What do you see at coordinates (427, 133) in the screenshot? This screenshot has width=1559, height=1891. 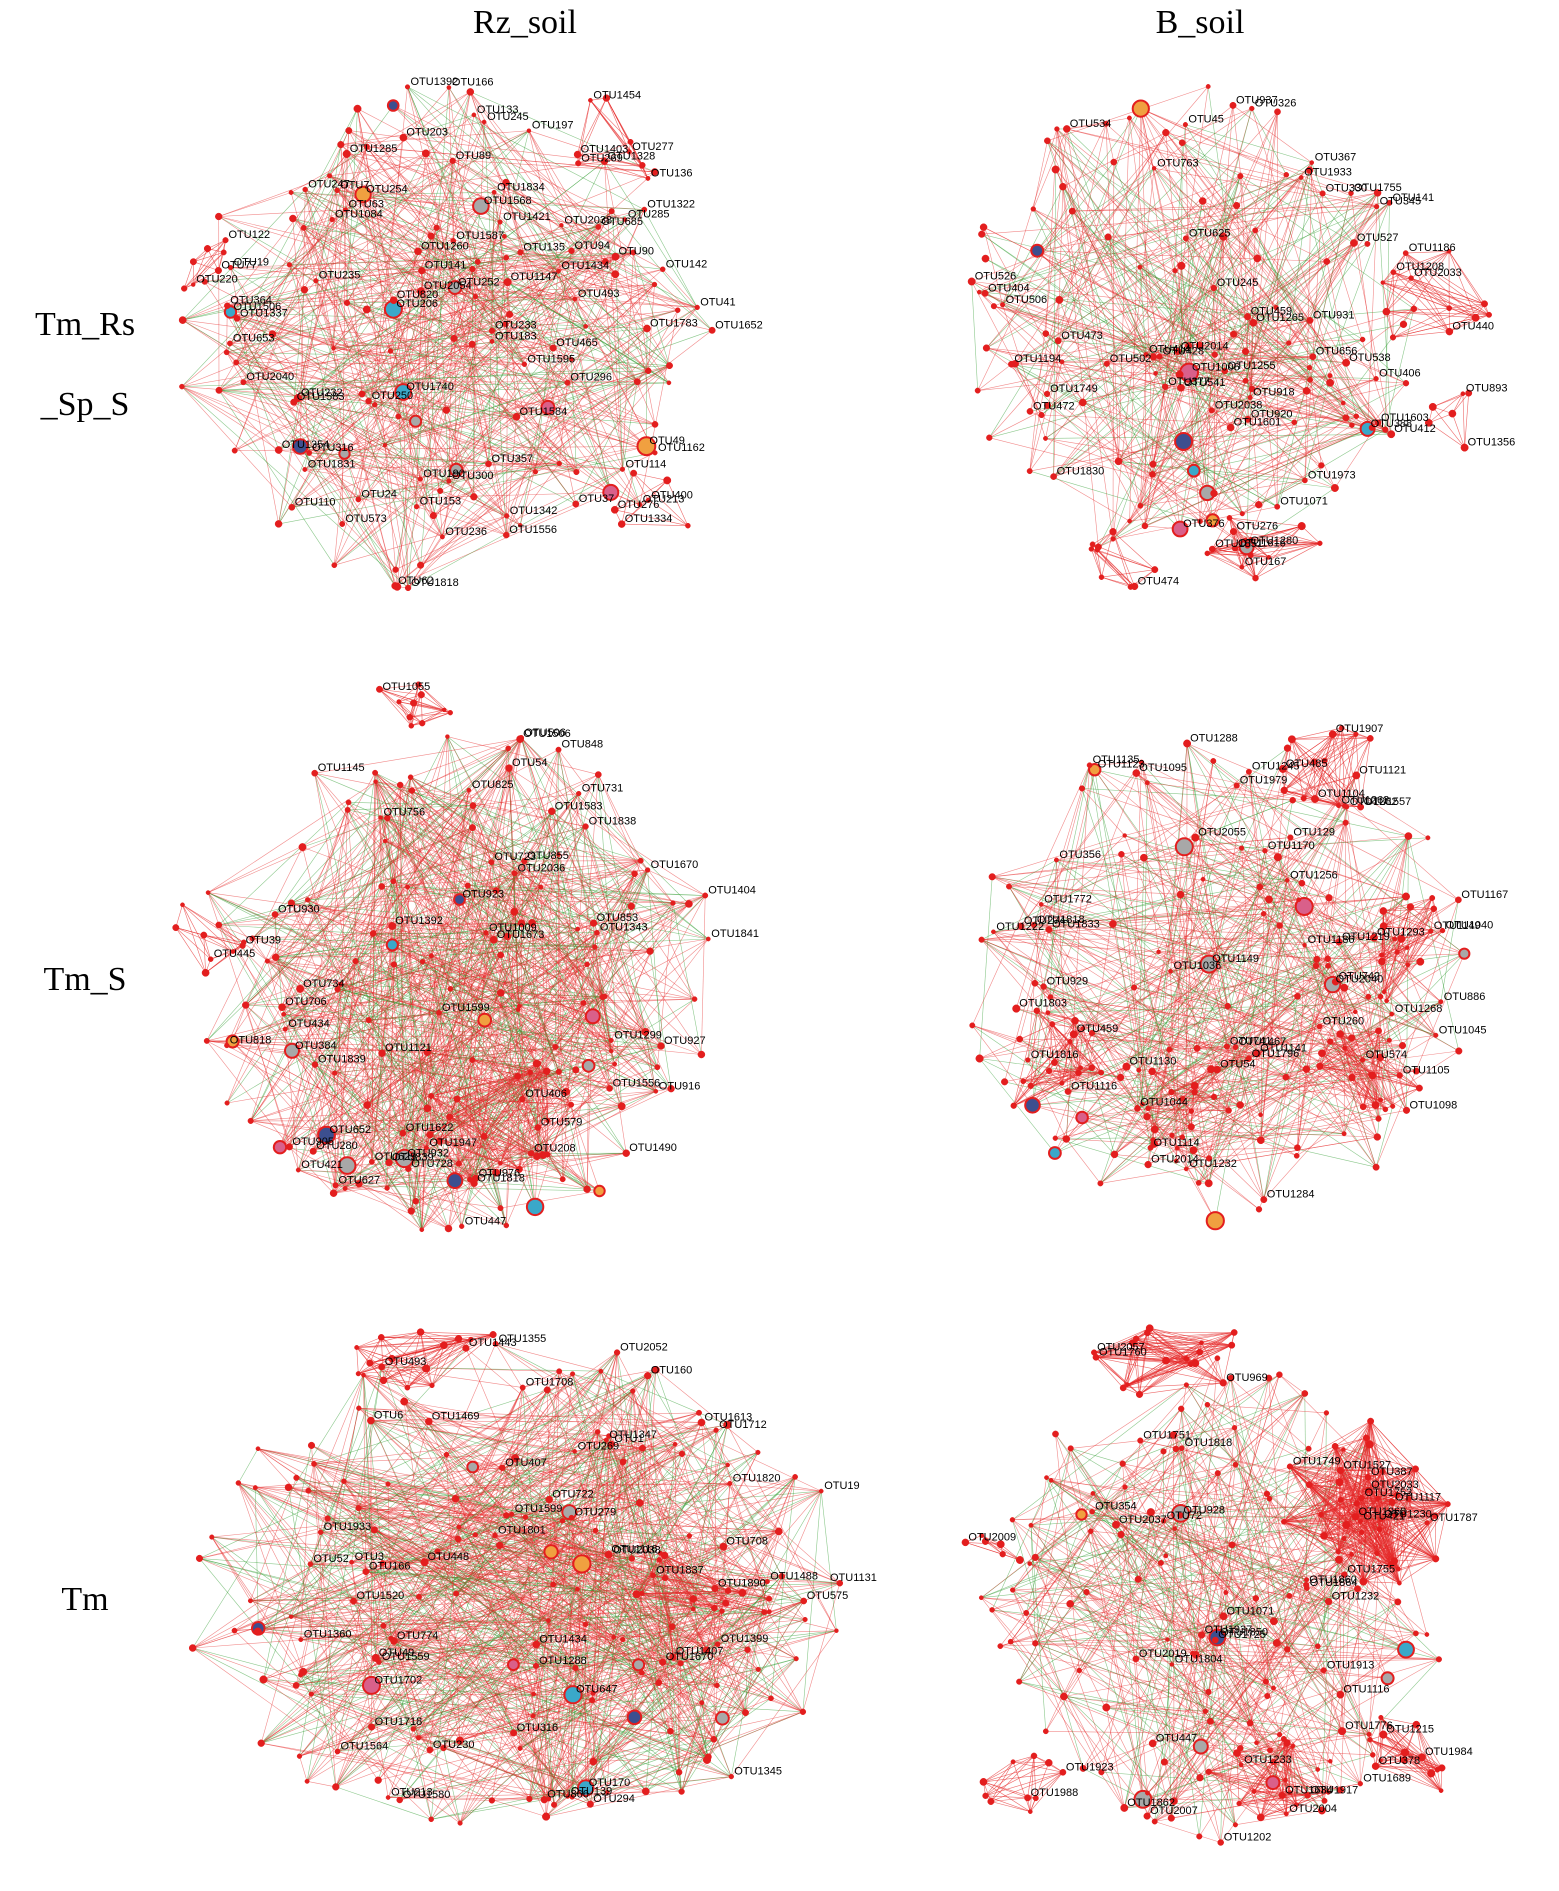 I see `otu-label: OTU203` at bounding box center [427, 133].